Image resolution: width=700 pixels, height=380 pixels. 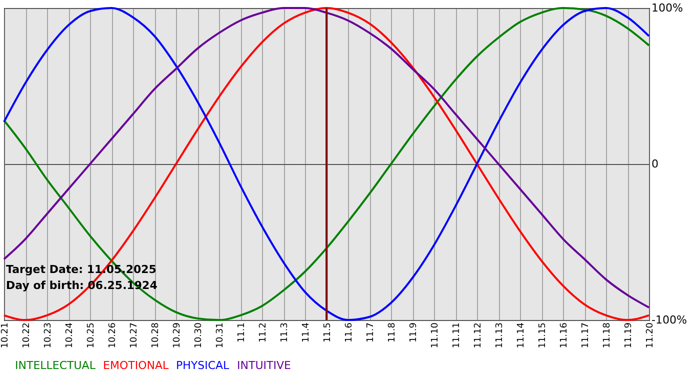 What do you see at coordinates (177, 335) in the screenshot?
I see `x-tick-label: 10.29` at bounding box center [177, 335].